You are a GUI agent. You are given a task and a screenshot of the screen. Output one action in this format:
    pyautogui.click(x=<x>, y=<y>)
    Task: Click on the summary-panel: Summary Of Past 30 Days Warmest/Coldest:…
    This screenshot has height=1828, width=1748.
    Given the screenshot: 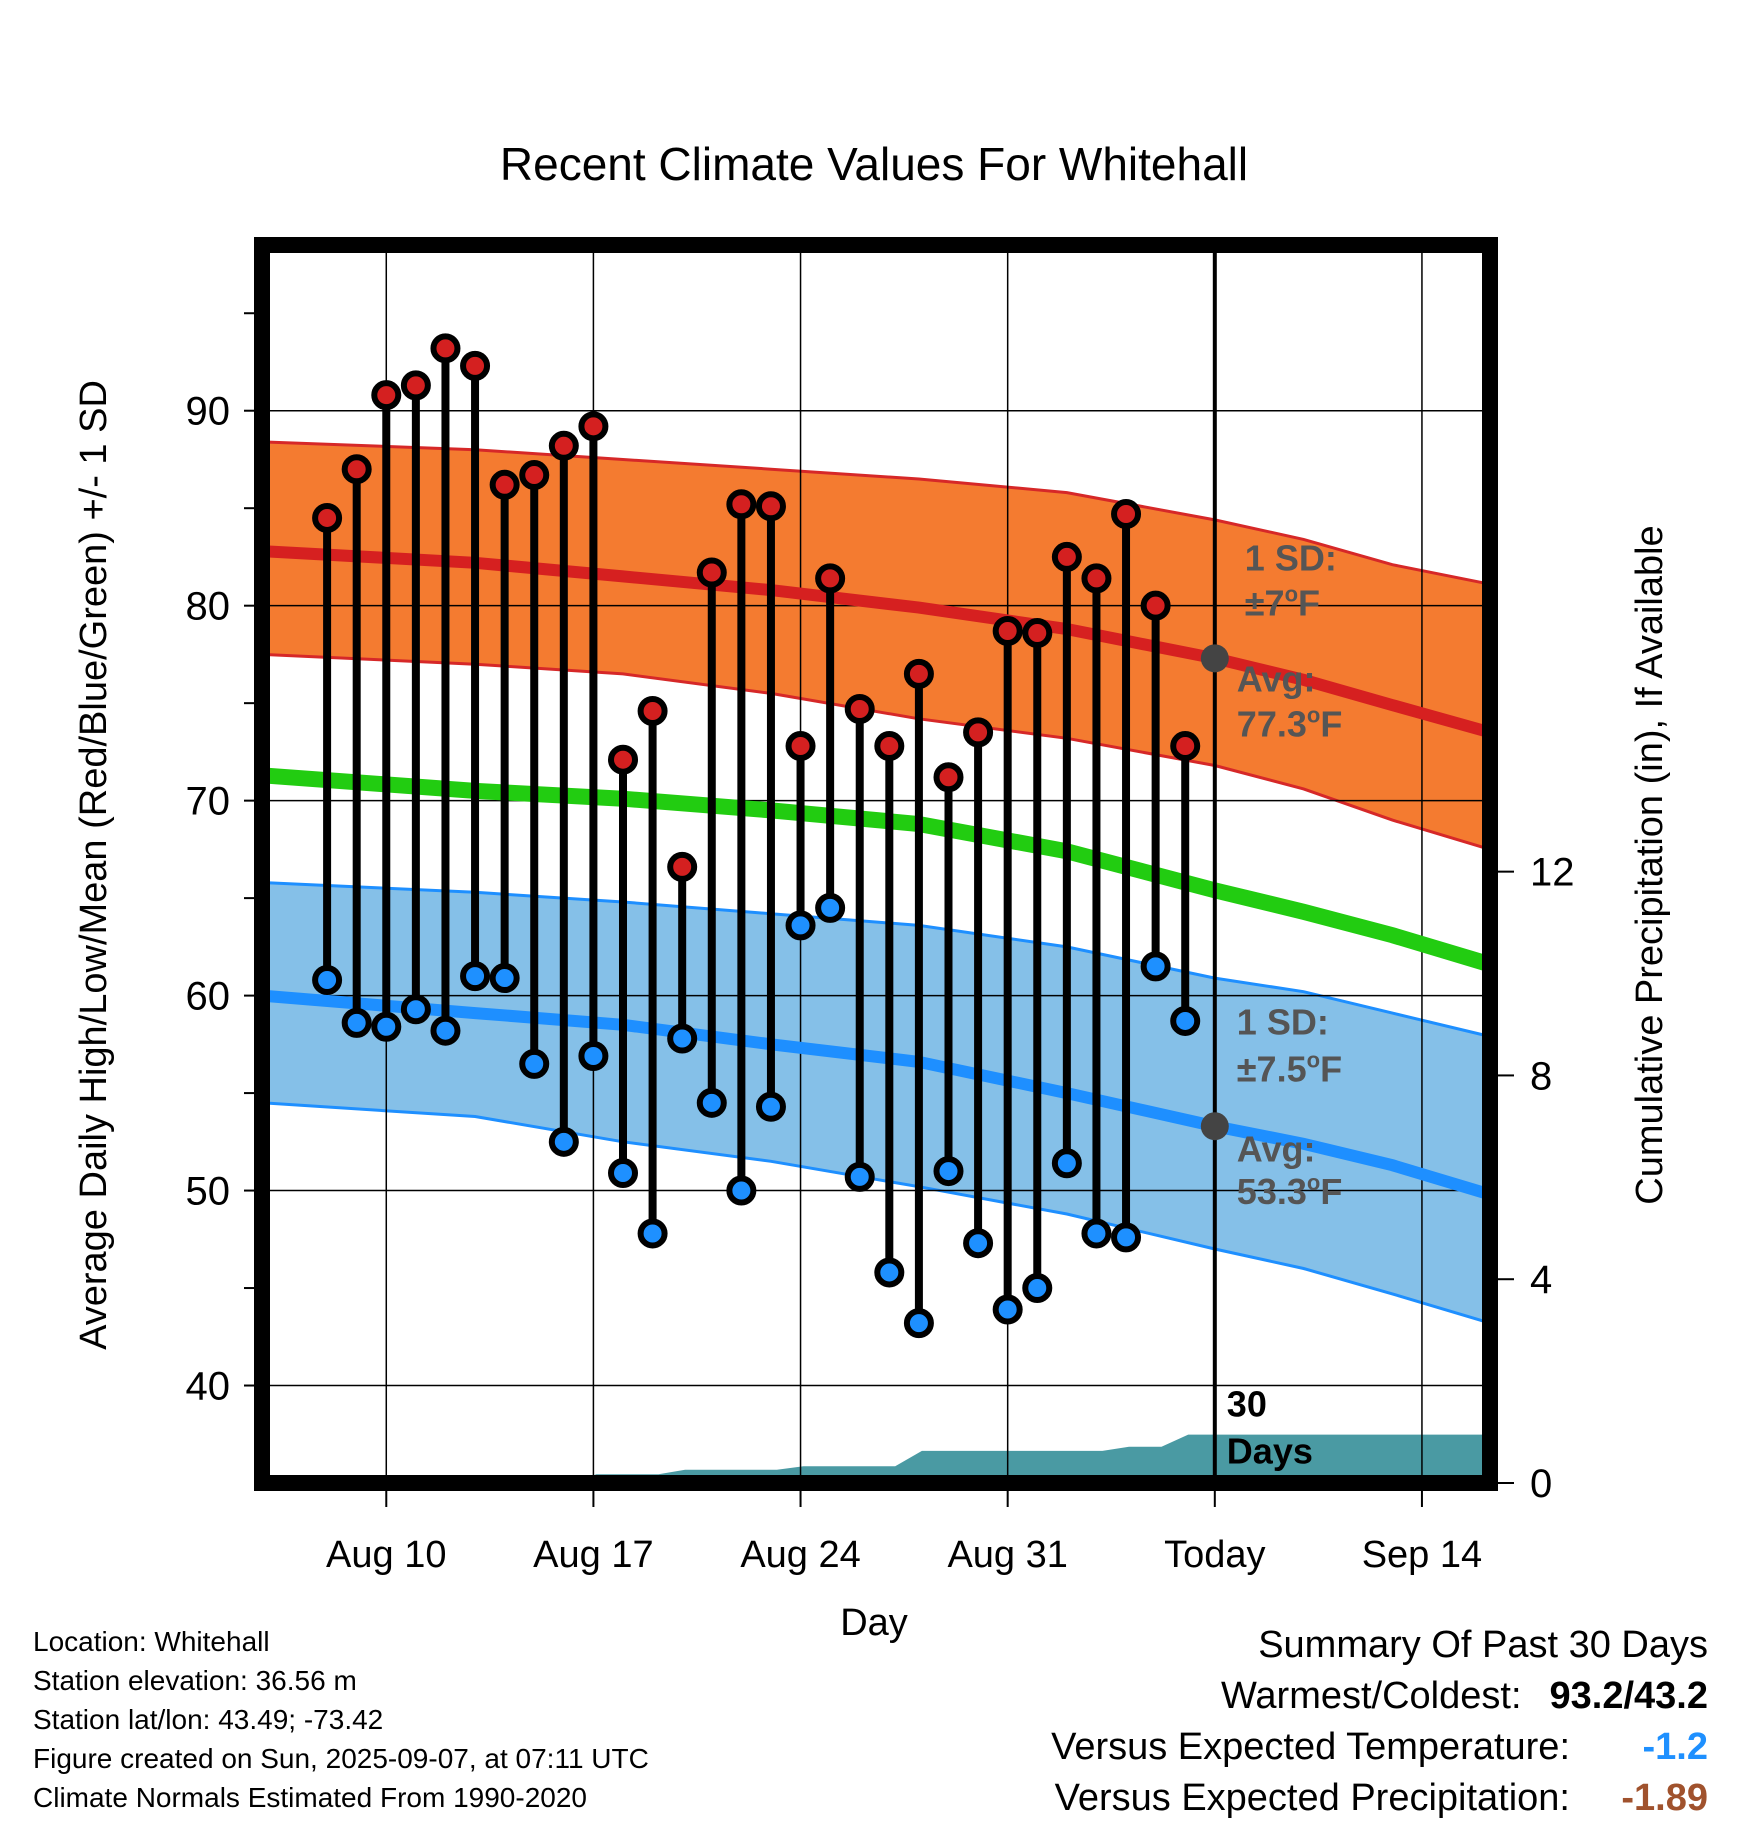 What is the action you would take?
    pyautogui.click(x=1379, y=1722)
    